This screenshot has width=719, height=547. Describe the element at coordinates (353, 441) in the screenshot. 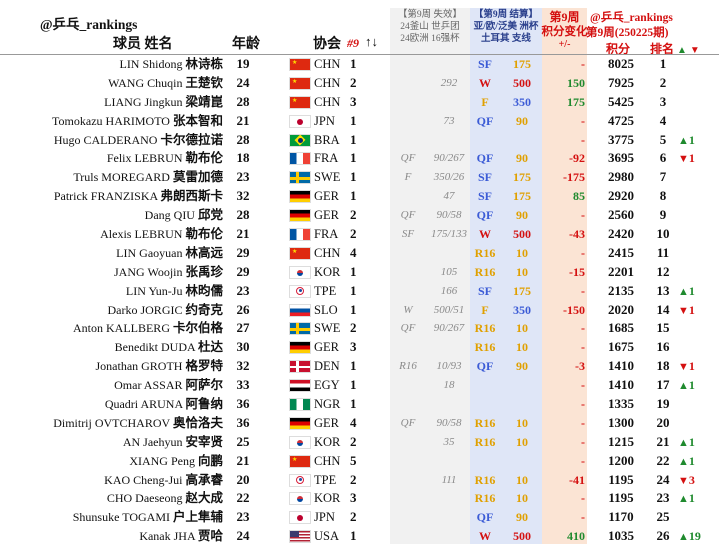

I see `association-index: 2` at that location.